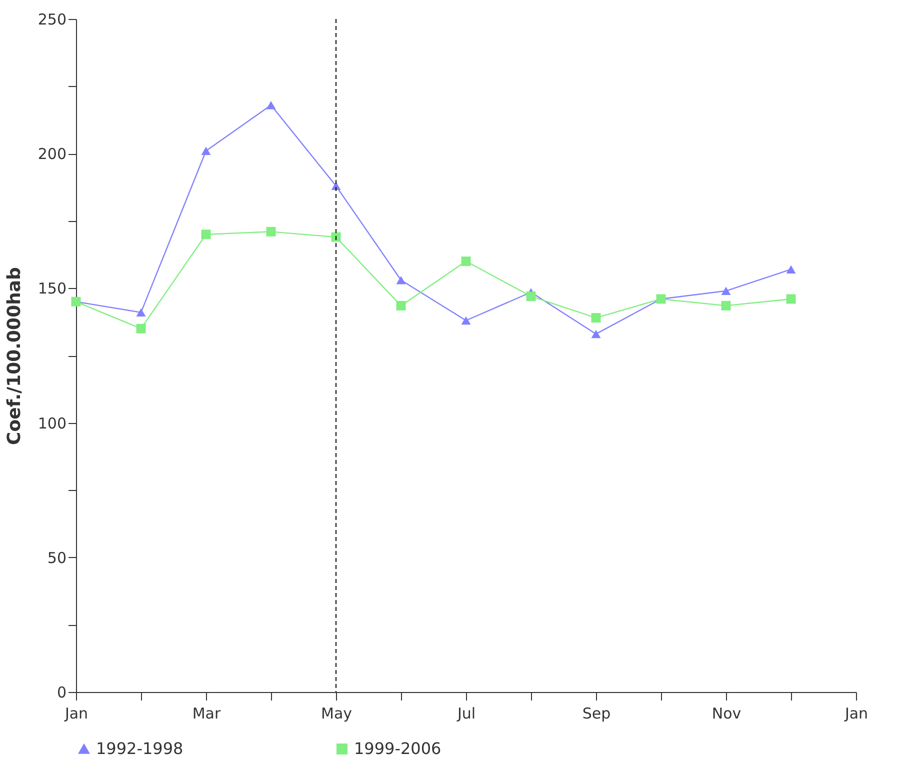 The width and height of the screenshot is (898, 773). What do you see at coordinates (52, 19) in the screenshot?
I see `y-tick-label: 250` at bounding box center [52, 19].